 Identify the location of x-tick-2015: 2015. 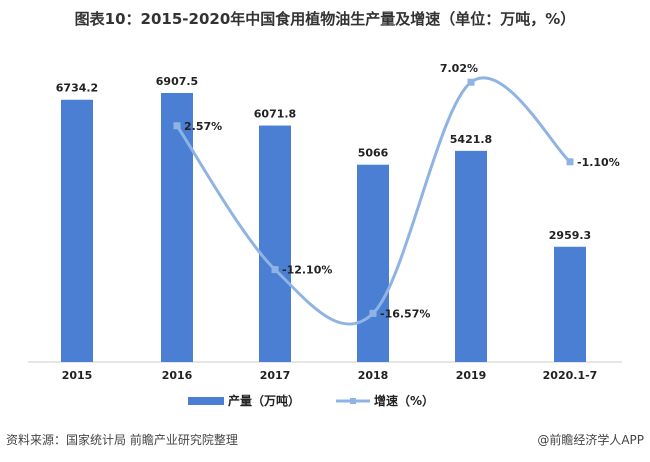
(77, 375).